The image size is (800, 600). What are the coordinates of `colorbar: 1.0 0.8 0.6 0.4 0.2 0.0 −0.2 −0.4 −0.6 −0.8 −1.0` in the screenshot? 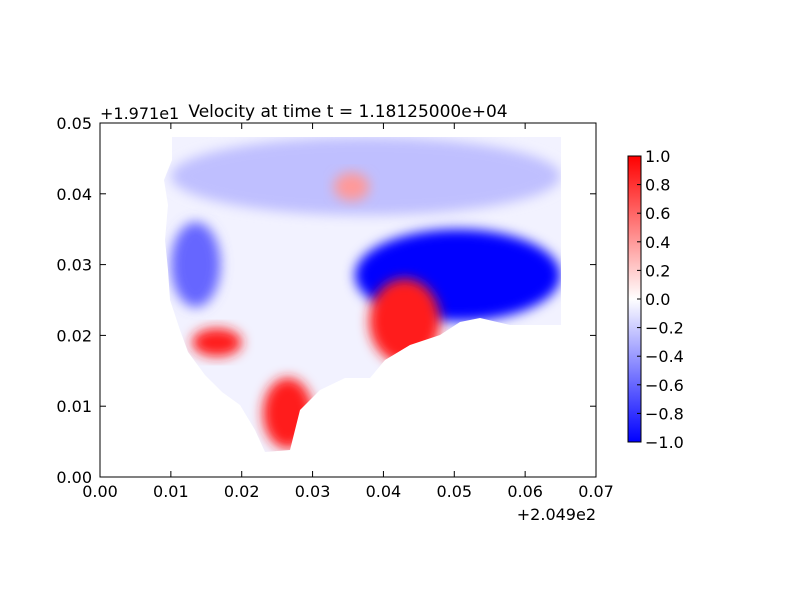 It's located at (655, 299).